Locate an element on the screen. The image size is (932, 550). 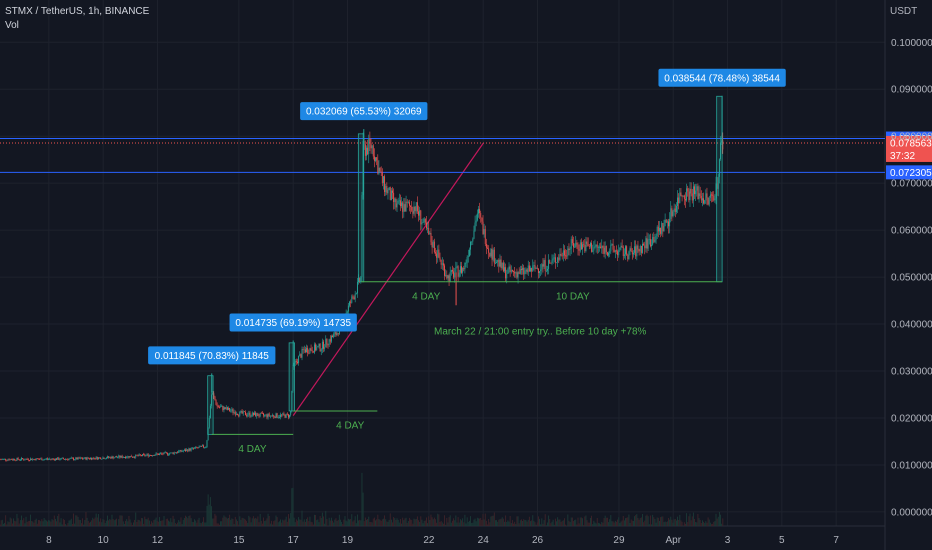
y-tick-label: 0.060000 is located at coordinates (911, 231).